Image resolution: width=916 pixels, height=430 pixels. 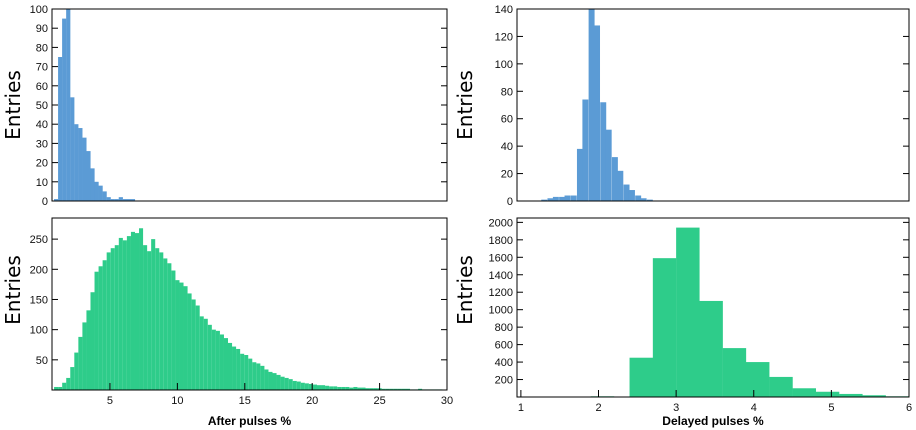 What do you see at coordinates (521, 408) in the screenshot?
I see `x-tick-label: 1` at bounding box center [521, 408].